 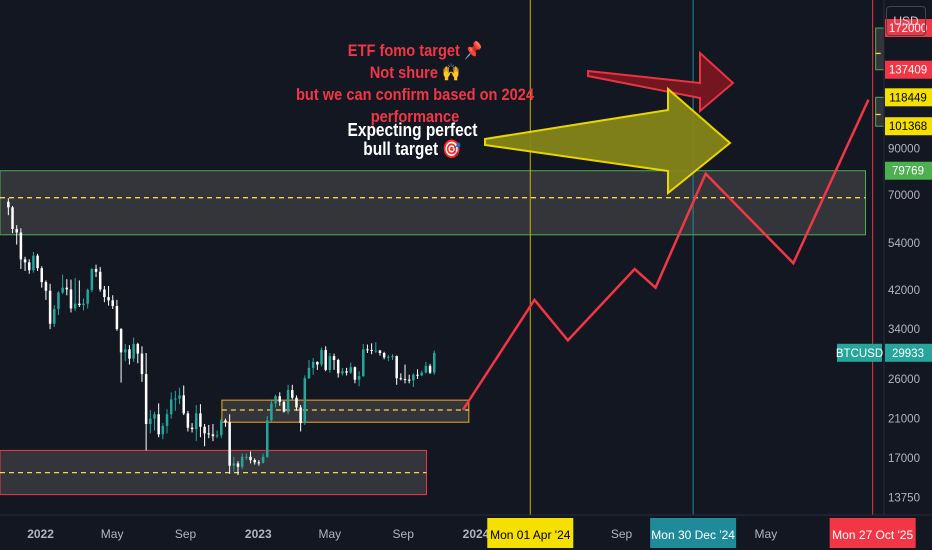 I want to click on bull-annotation: Expecting perfect bull target 🎯, so click(x=413, y=140).